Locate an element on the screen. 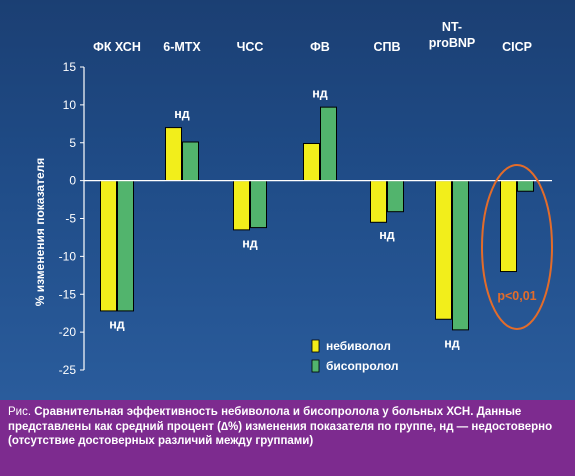 This screenshot has width=575, height=476. y-axis-ticks: -25 -20 -15 -10 -5 0 5 10 15 is located at coordinates (71, 218).